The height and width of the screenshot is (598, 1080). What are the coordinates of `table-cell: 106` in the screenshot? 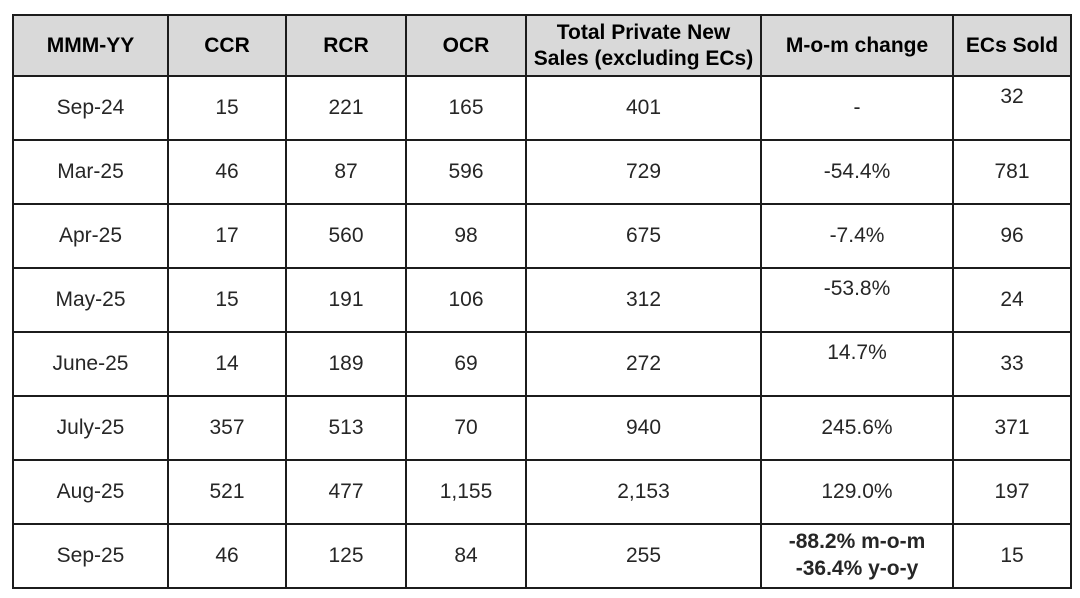 It's located at (466, 300).